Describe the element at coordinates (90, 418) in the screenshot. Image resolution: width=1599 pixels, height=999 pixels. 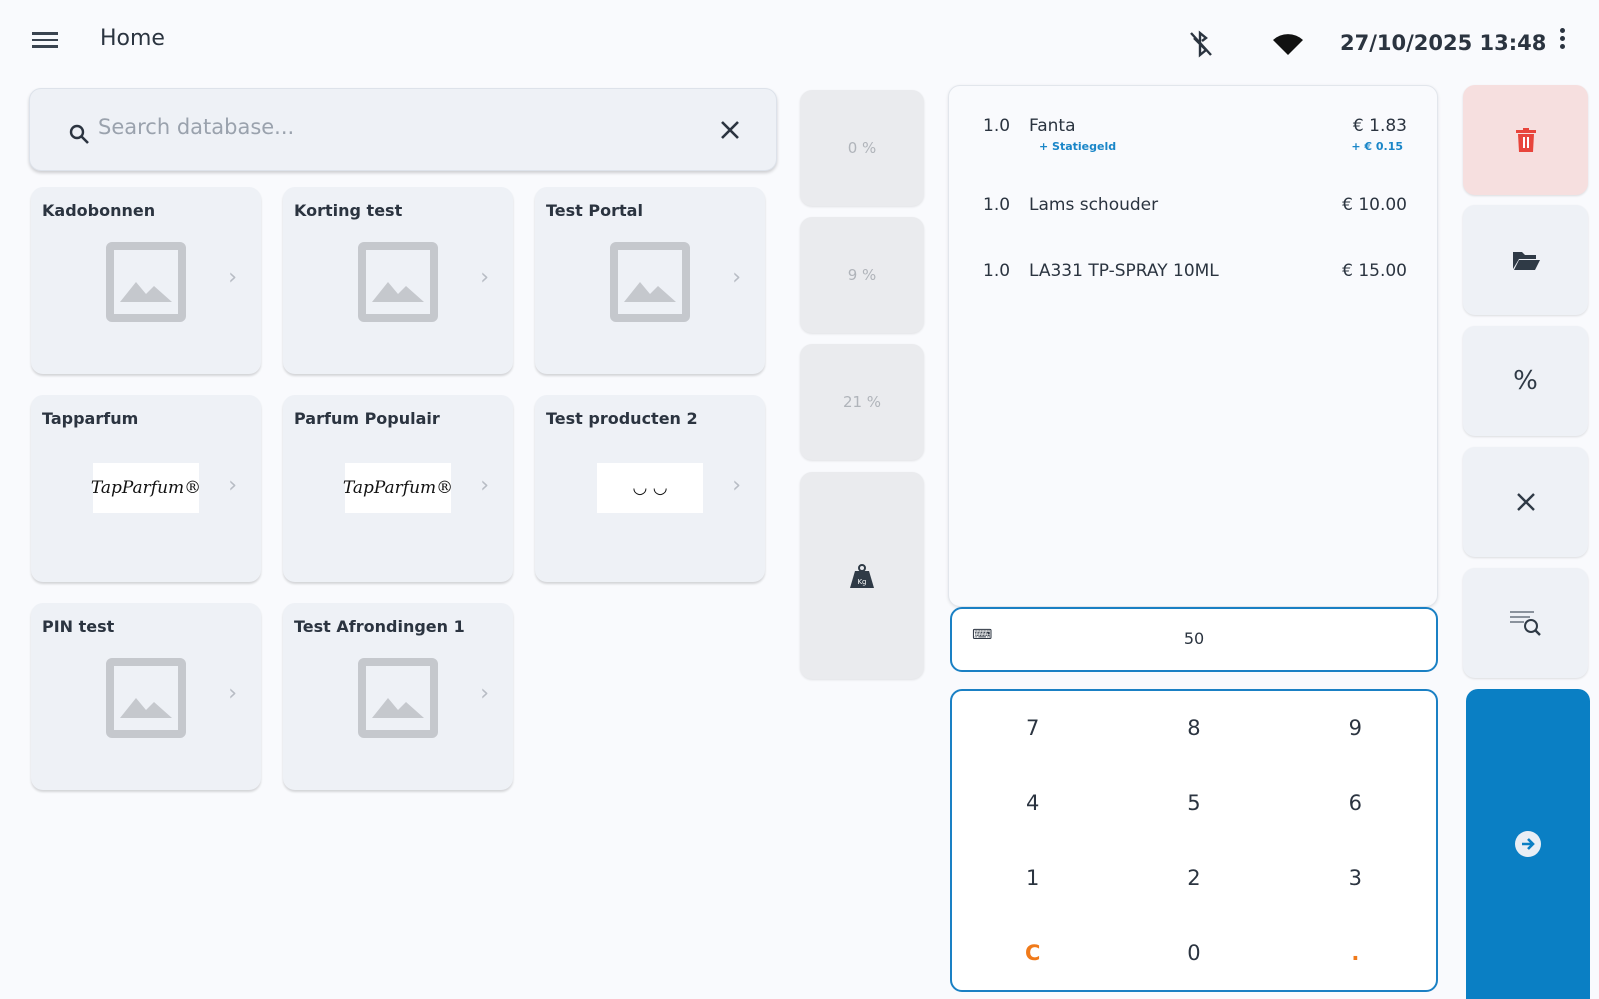
I see `category-label: Tapparfum` at that location.